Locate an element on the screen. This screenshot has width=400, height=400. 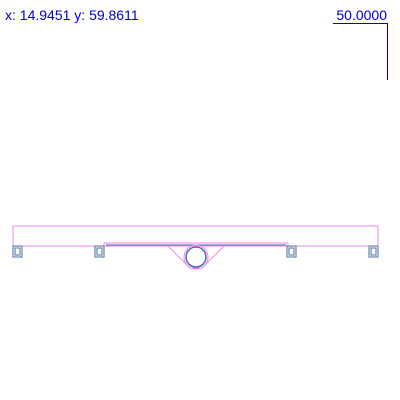
x-value: 14.9451 is located at coordinates (45, 15).